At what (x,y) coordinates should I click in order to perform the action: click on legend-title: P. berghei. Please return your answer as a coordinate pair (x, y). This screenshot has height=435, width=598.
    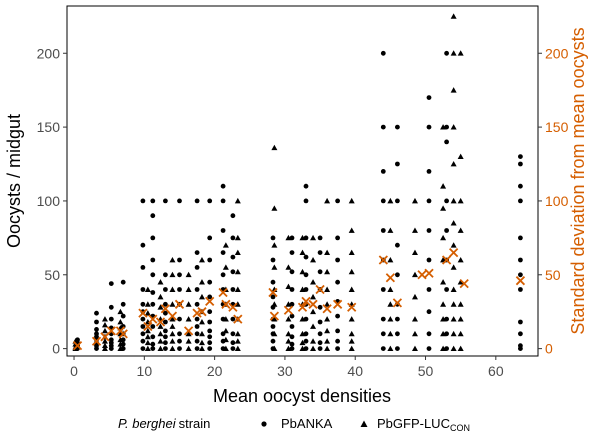
    Looking at the image, I should click on (147, 423).